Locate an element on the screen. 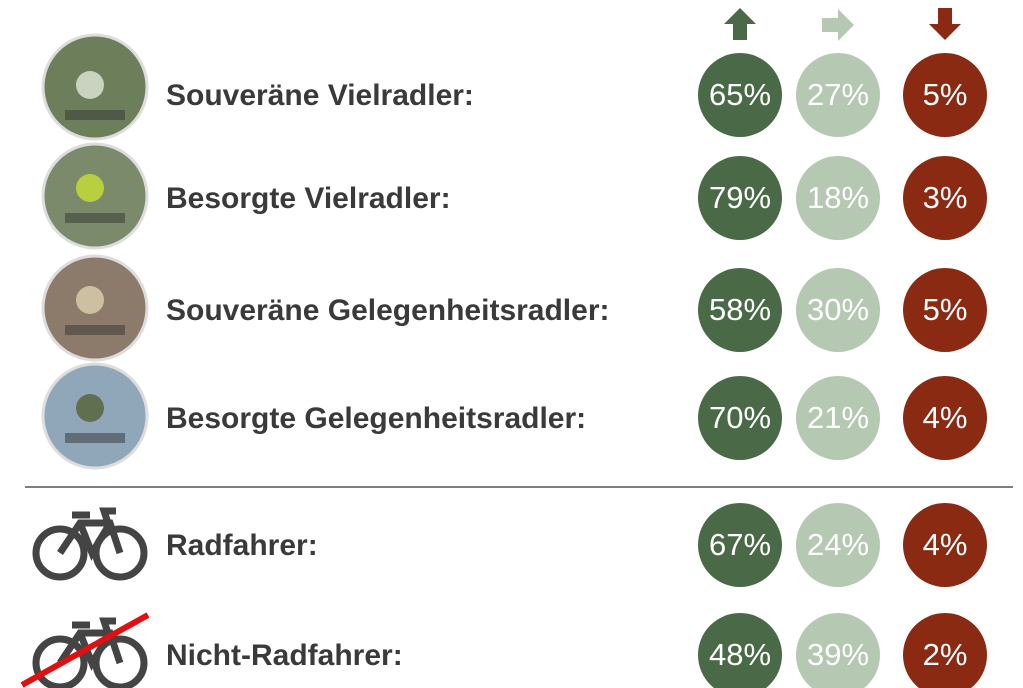  arrow-up is located at coordinates (740, 24).